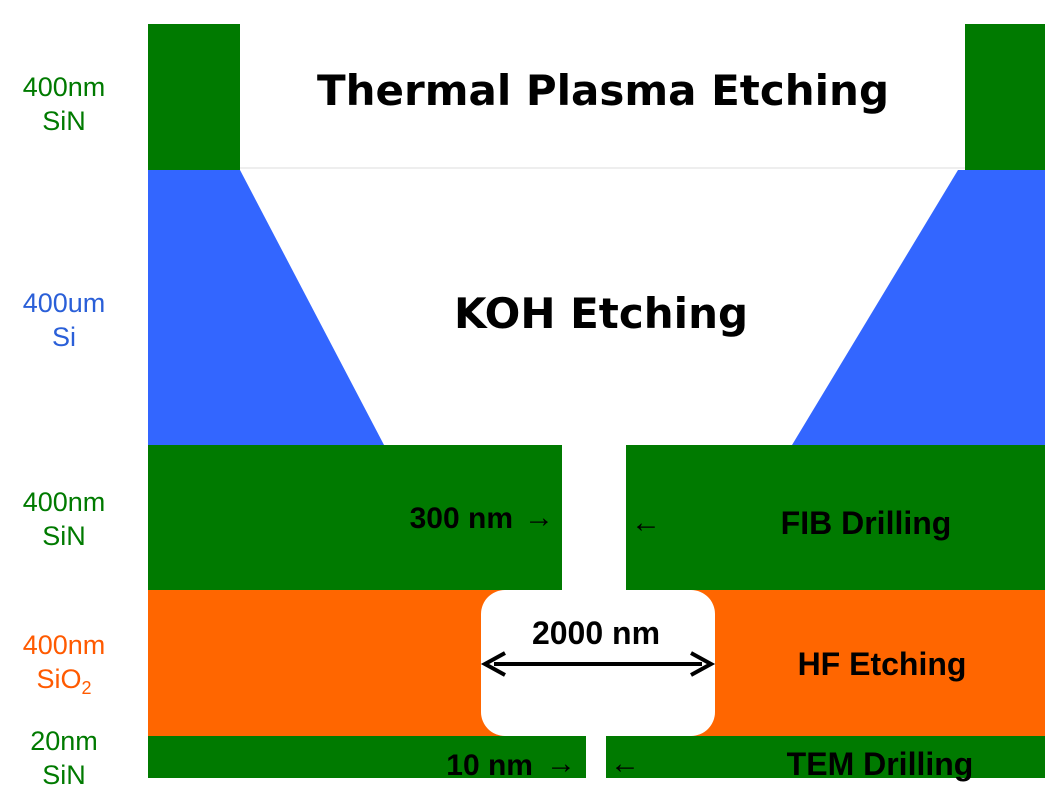  Describe the element at coordinates (86, 688) in the screenshot. I see `sio2-subscript: 2` at that location.